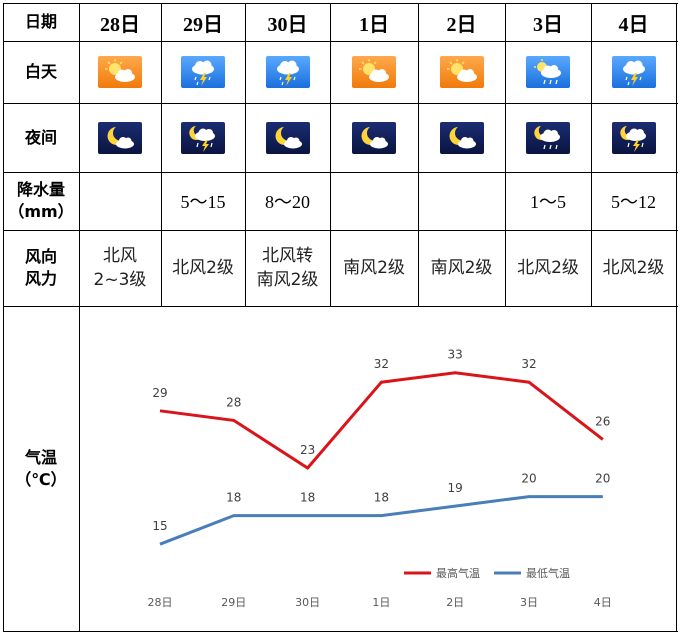  Describe the element at coordinates (40, 256) in the screenshot. I see `row-label-wind-line1: 风向` at that location.